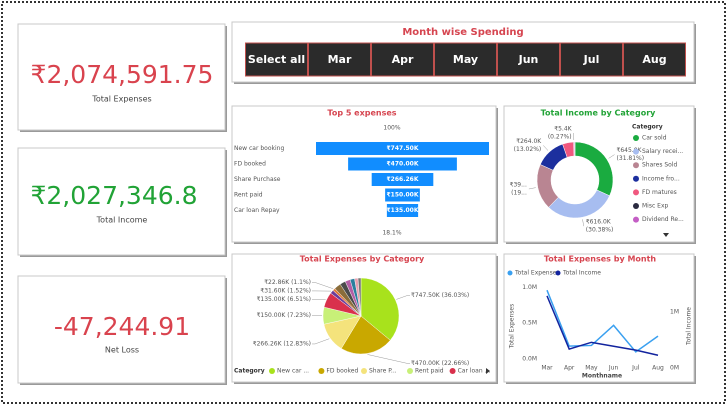 The height and width of the screenshot is (405, 727). What do you see at coordinates (537, 273) in the screenshot?
I see `legend-label: Total Expenses` at bounding box center [537, 273].